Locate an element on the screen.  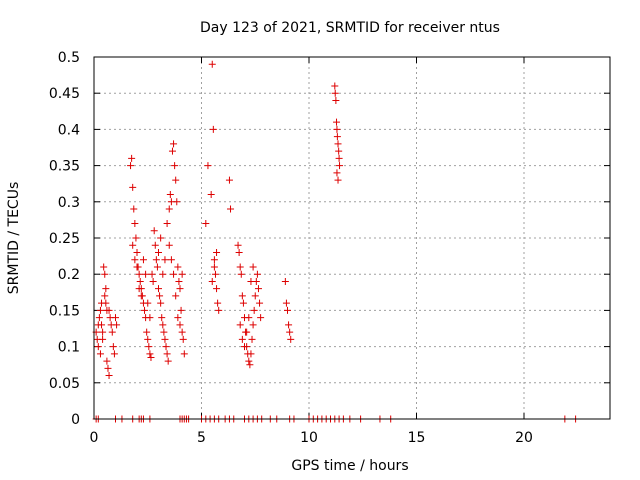
x-tick-label: 10 is located at coordinates (309, 438).